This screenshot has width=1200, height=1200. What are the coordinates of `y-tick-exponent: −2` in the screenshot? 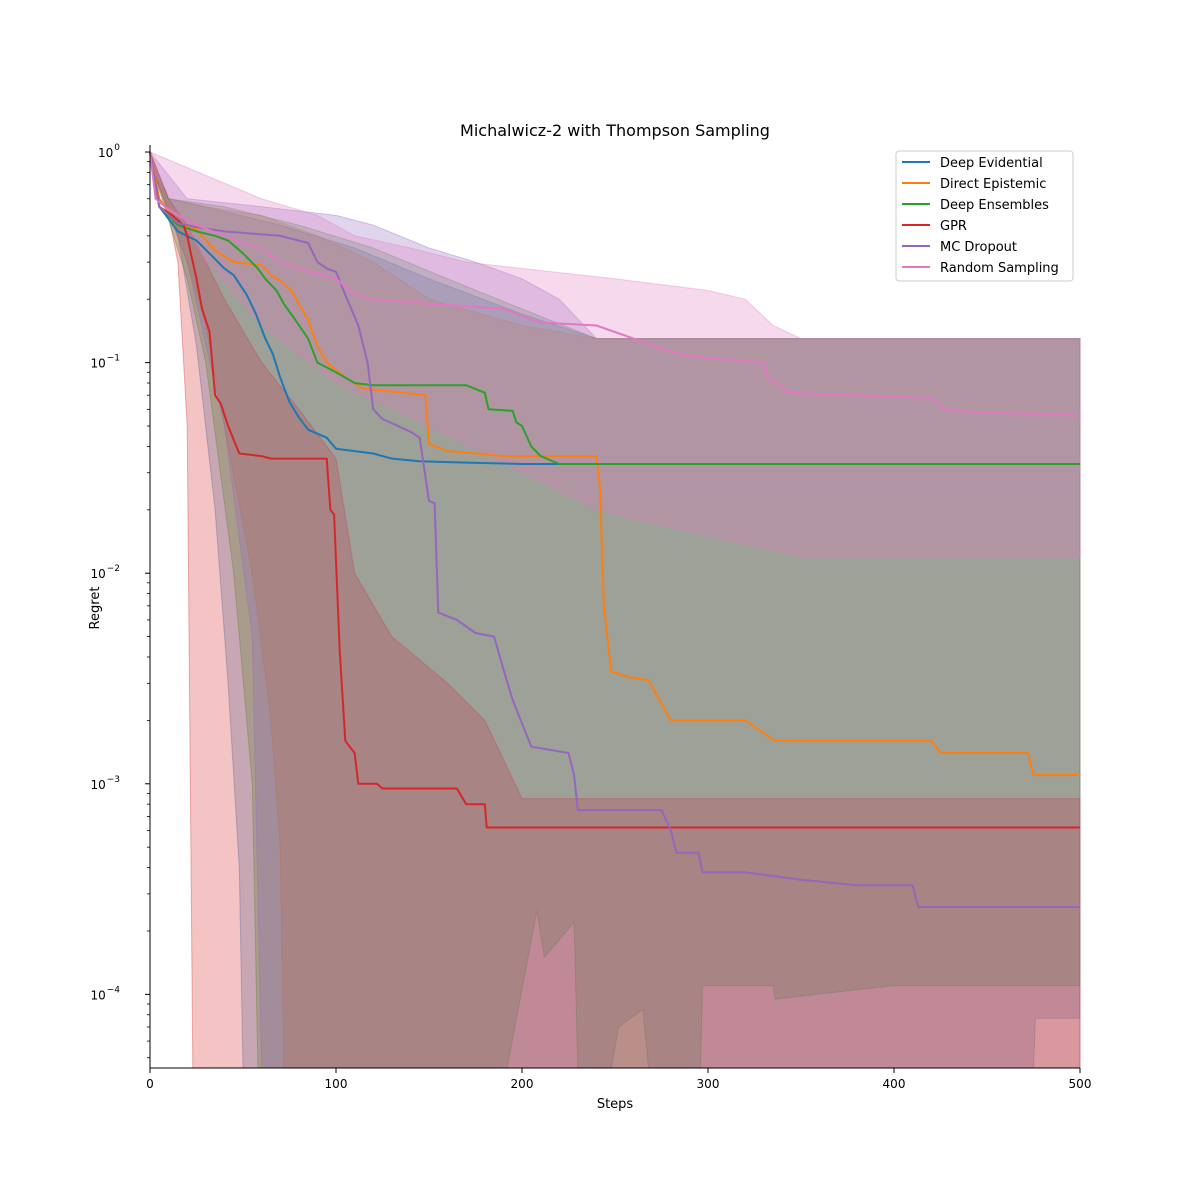 It's located at (113, 569).